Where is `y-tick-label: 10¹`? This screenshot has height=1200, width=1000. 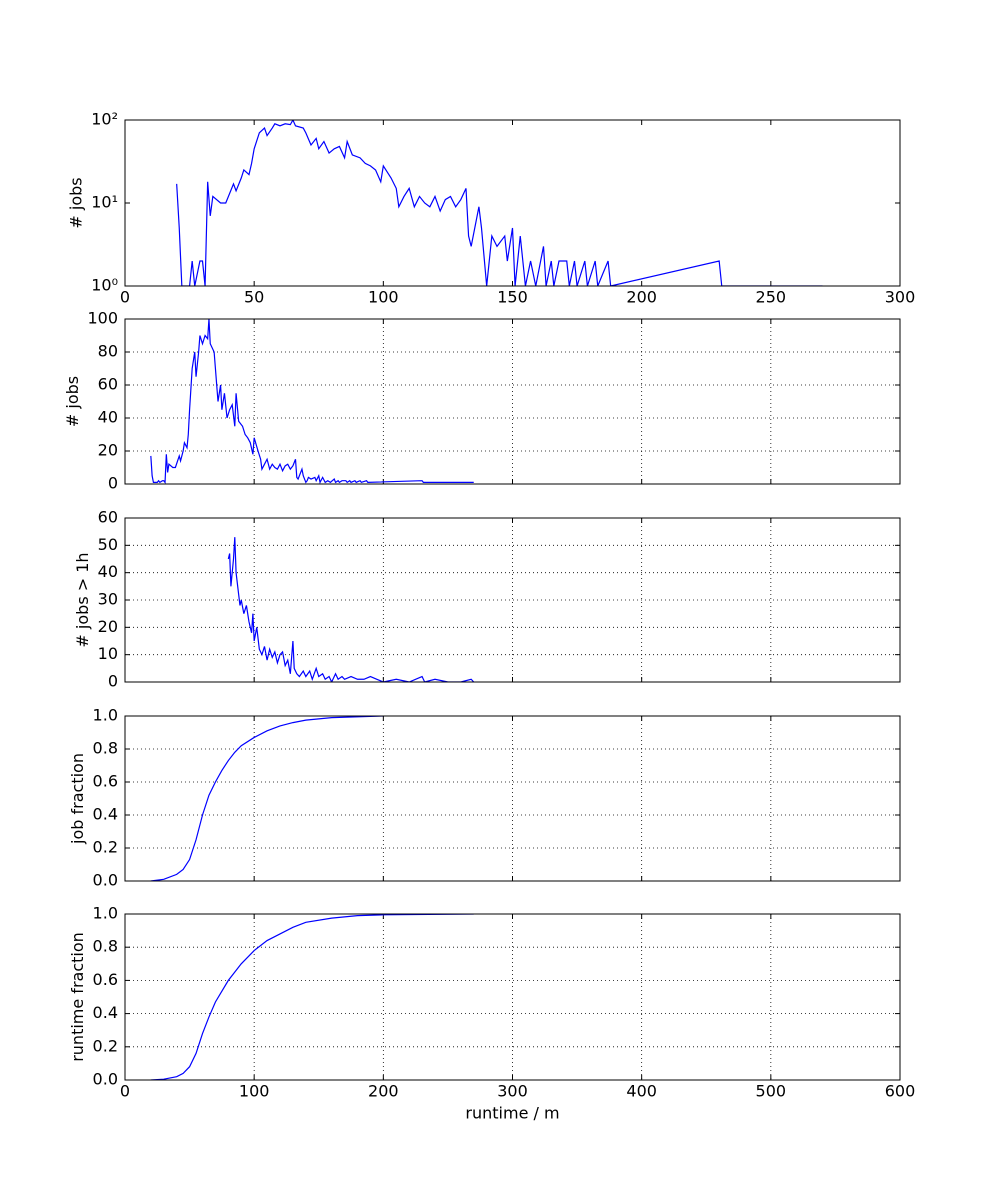
y-tick-label: 10¹ is located at coordinates (104, 202).